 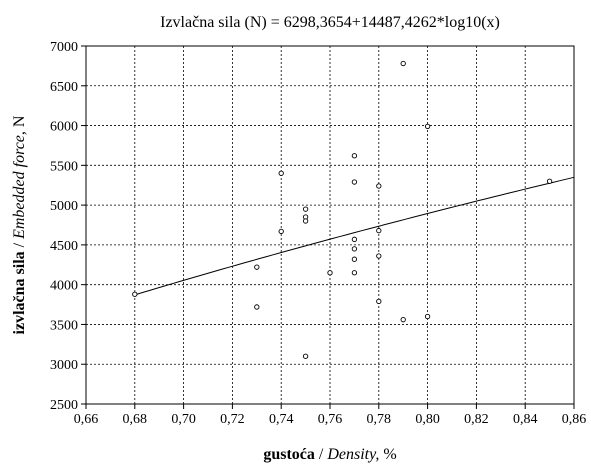 What do you see at coordinates (574, 419) in the screenshot?
I see `x-tick-label: 0,86` at bounding box center [574, 419].